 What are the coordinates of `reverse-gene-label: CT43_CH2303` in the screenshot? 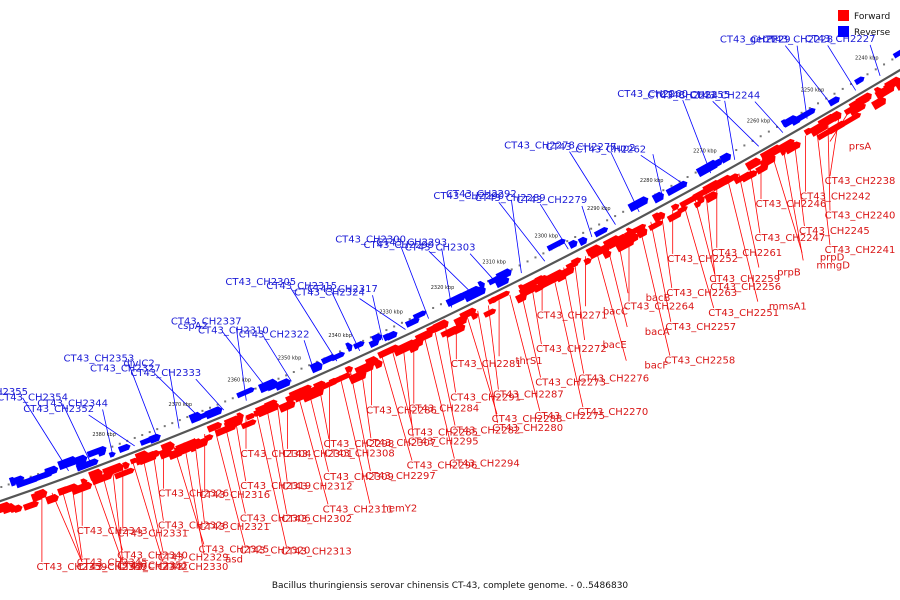 It's located at (440, 248).